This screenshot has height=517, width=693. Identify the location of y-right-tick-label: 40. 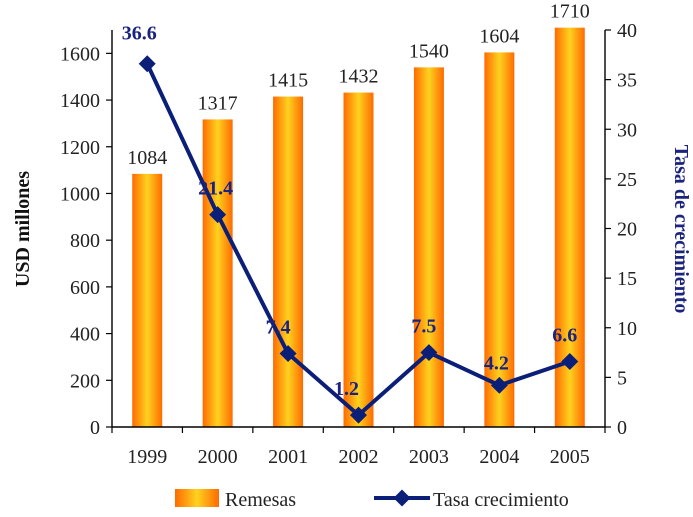
(627, 31).